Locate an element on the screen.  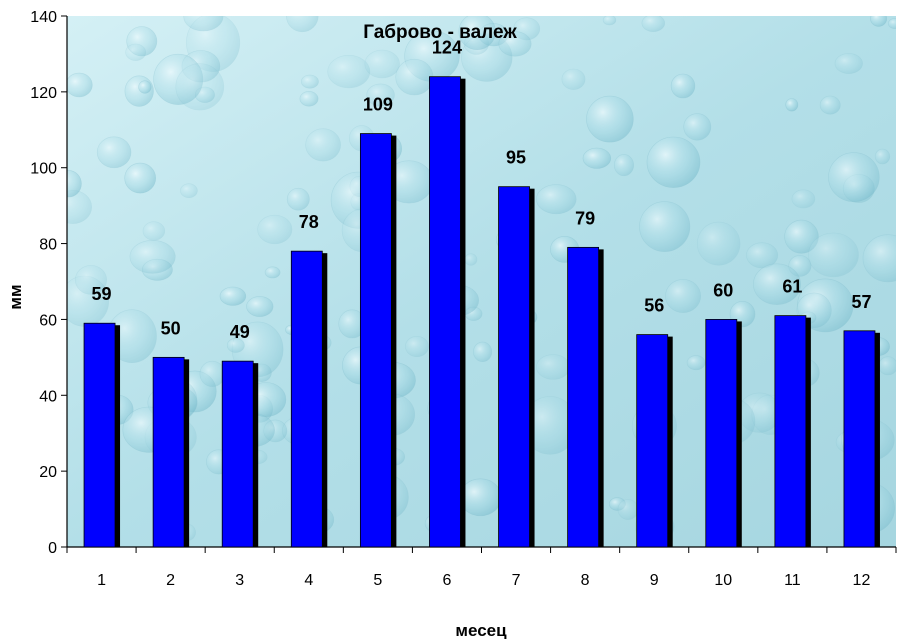
x-axis-title: месец is located at coordinates (481, 630).